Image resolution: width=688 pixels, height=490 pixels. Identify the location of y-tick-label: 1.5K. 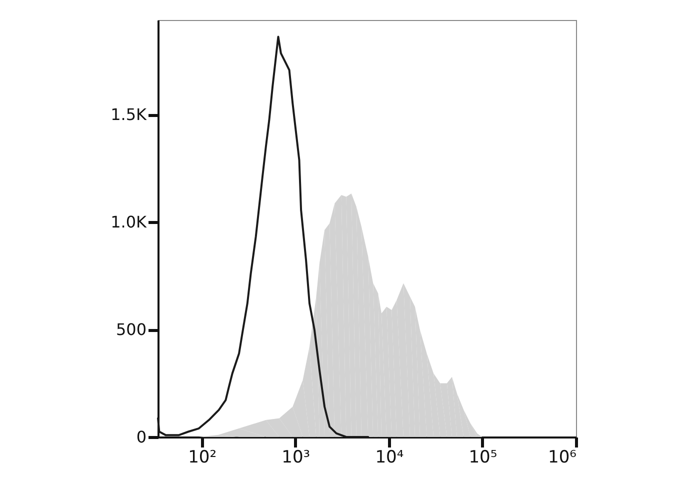
(129, 114).